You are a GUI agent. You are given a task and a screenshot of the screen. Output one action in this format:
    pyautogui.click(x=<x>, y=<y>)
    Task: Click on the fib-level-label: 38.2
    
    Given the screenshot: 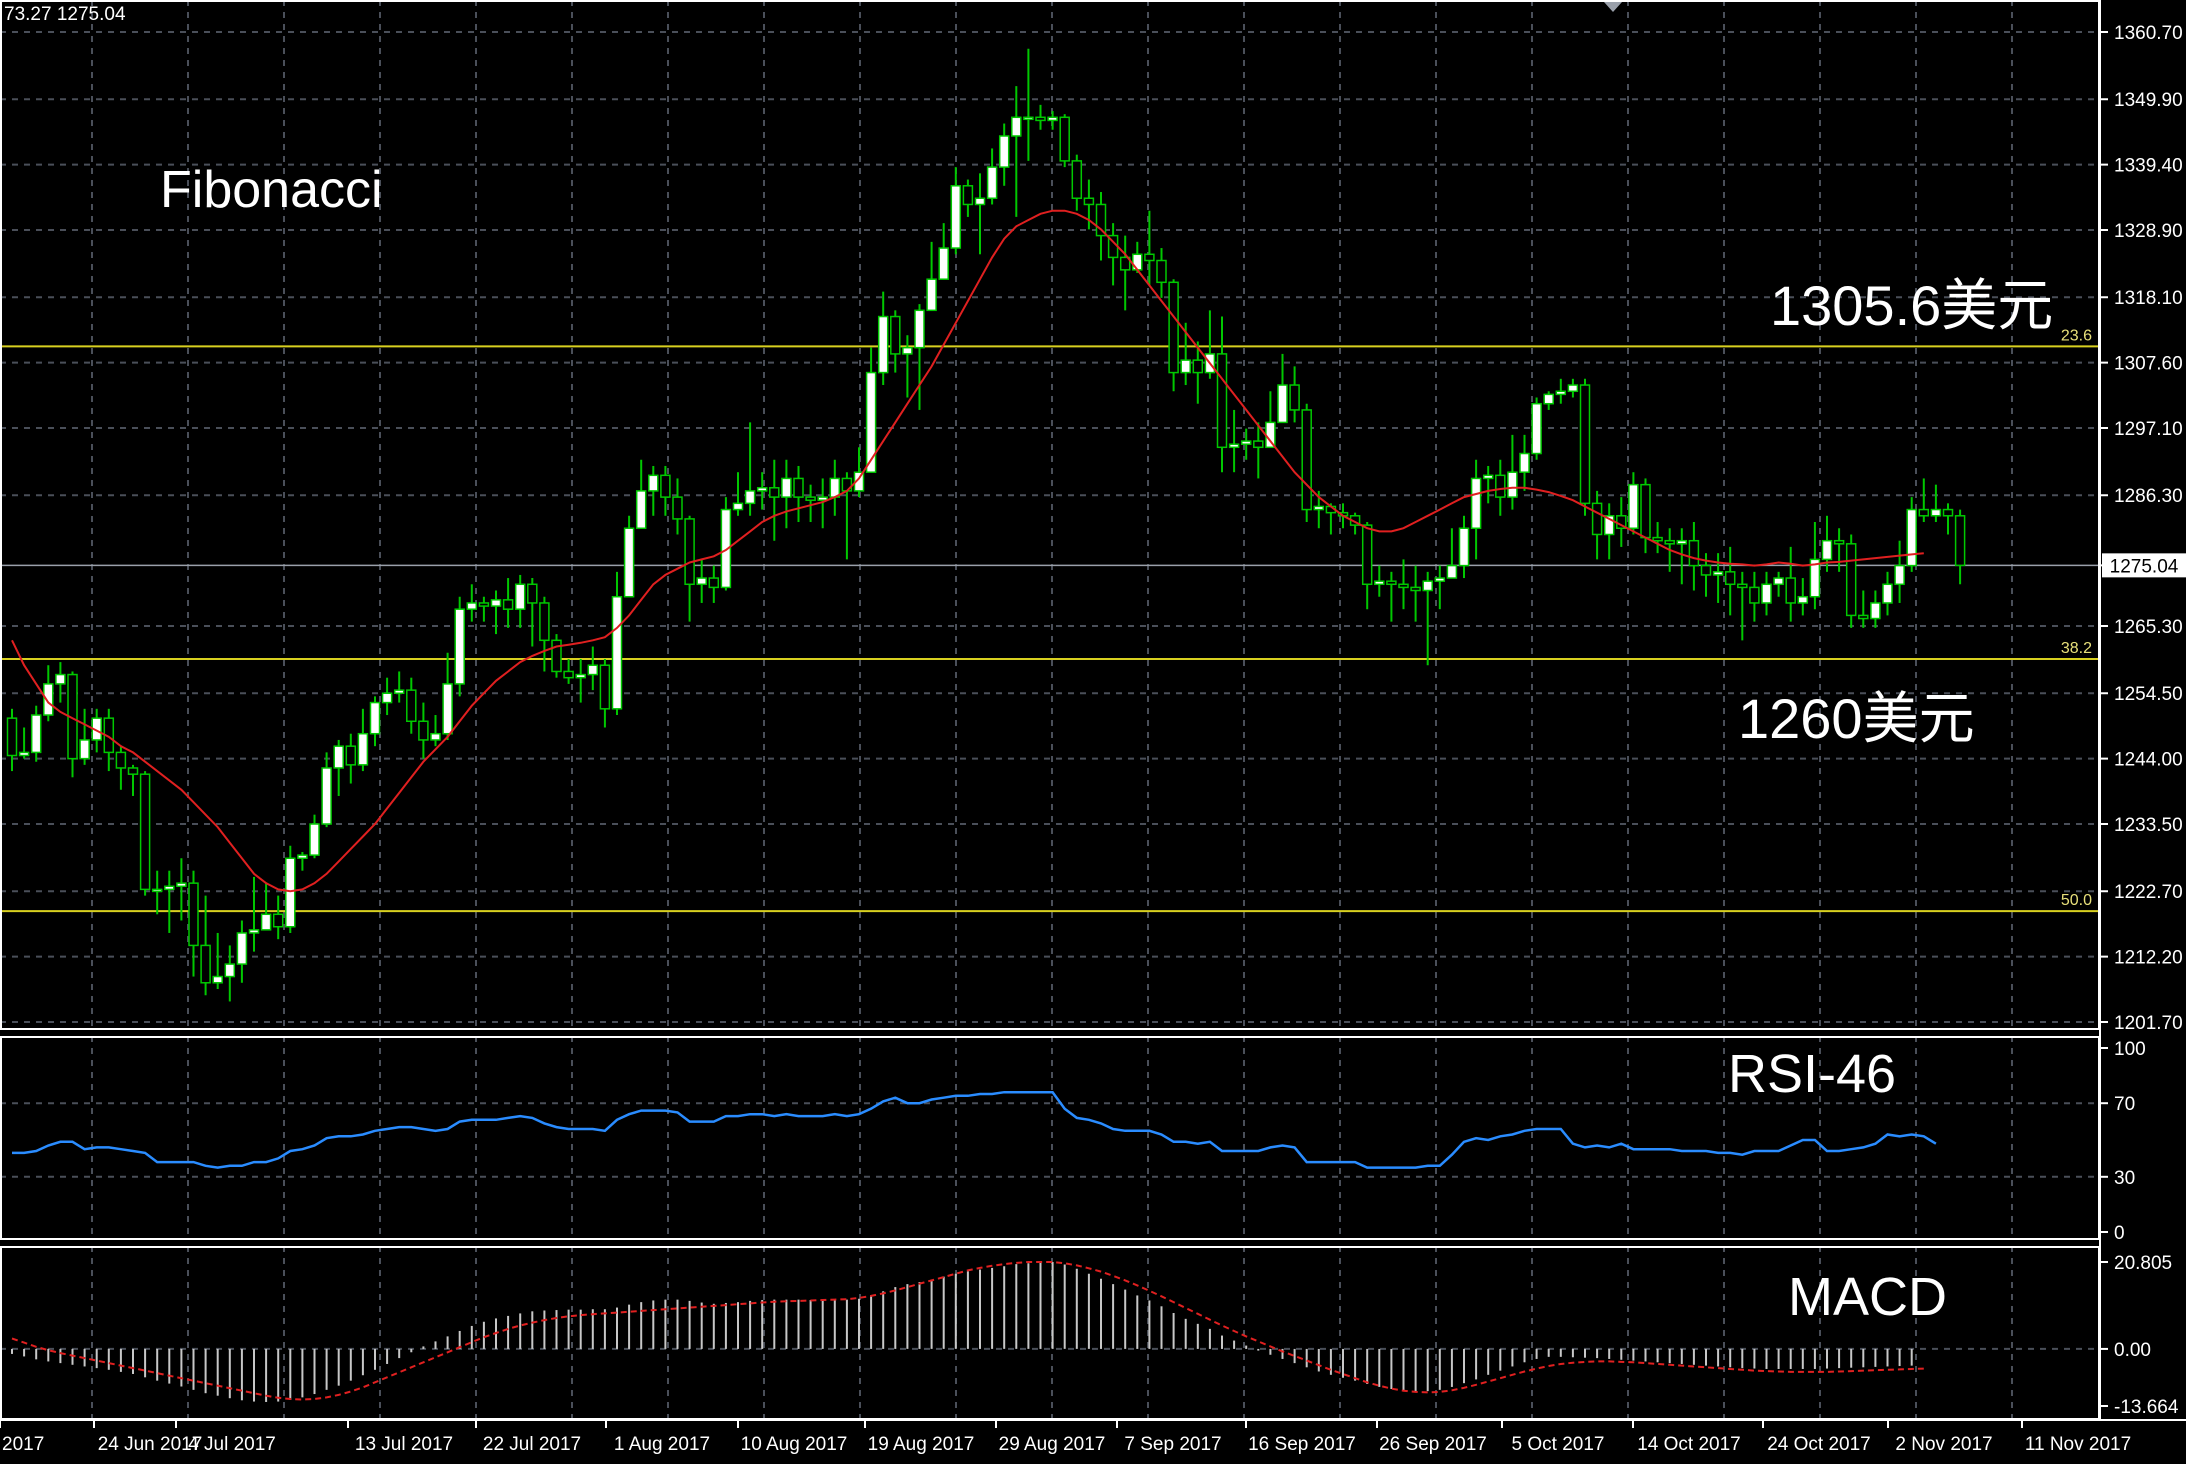 What is the action you would take?
    pyautogui.click(x=2076, y=648)
    